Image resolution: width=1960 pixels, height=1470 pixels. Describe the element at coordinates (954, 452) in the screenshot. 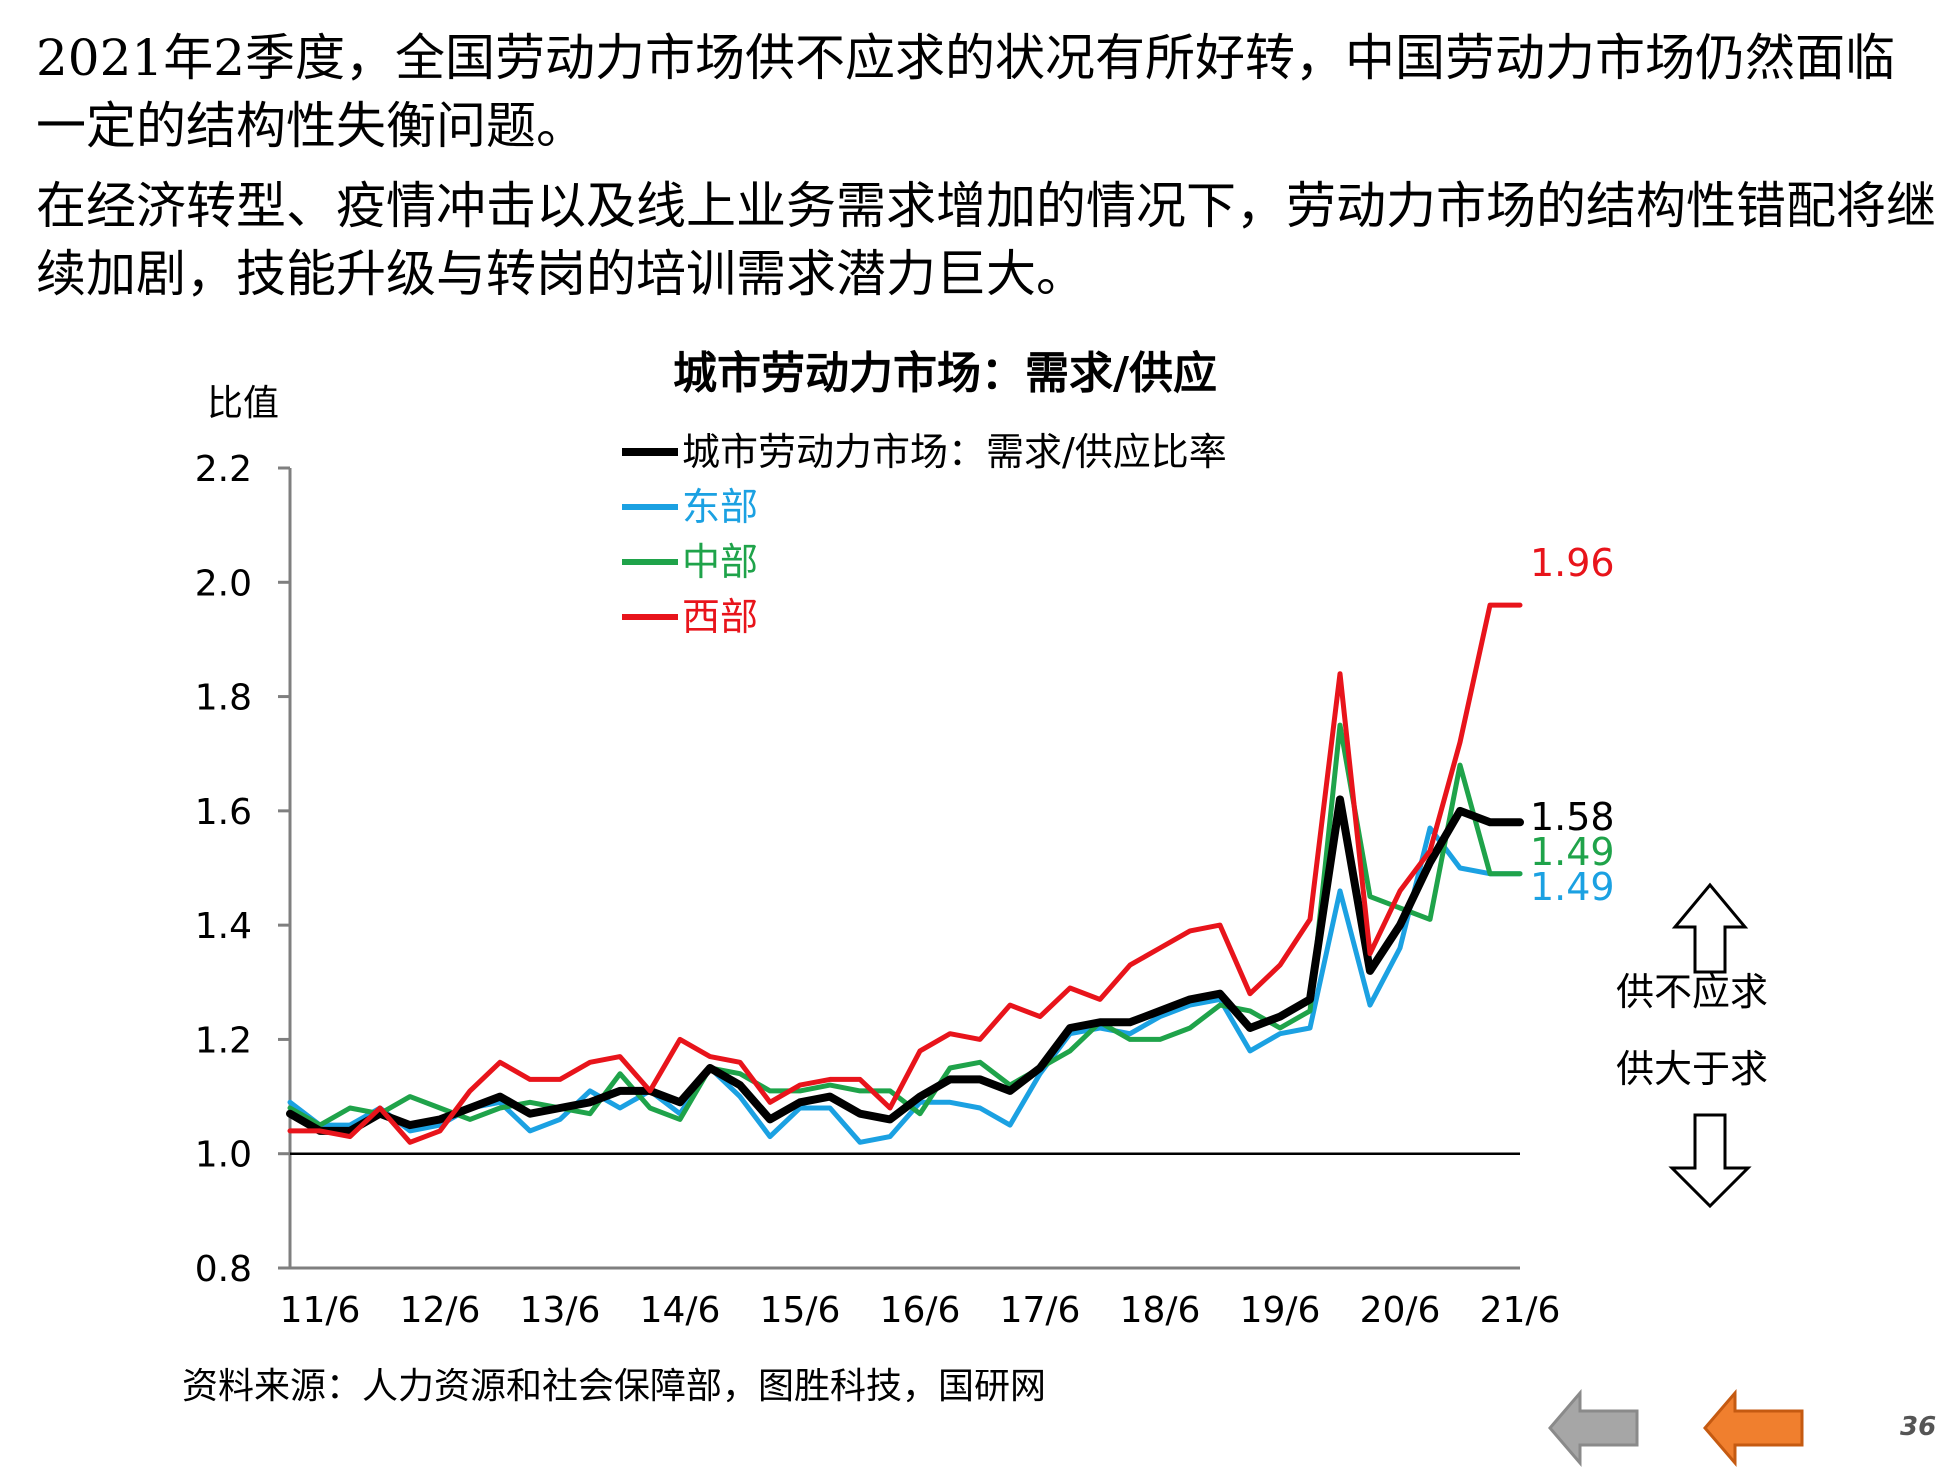

I see `legend-label-national: 城市劳动力市场：需求/供应比率` at that location.